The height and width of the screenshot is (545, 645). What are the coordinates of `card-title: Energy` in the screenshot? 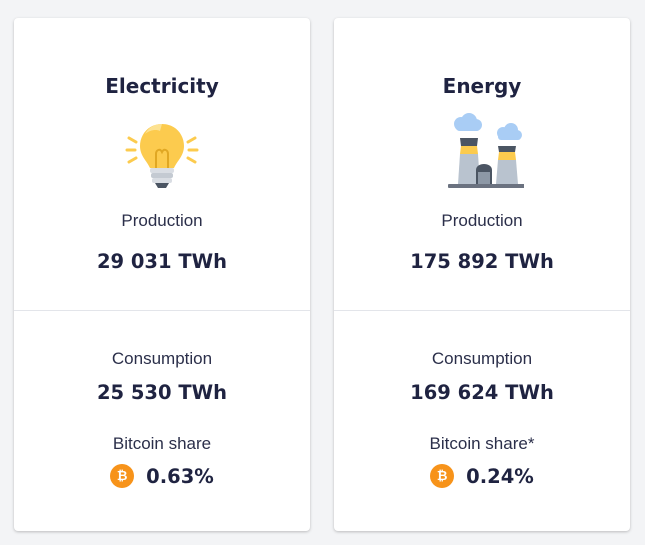 It's located at (482, 86).